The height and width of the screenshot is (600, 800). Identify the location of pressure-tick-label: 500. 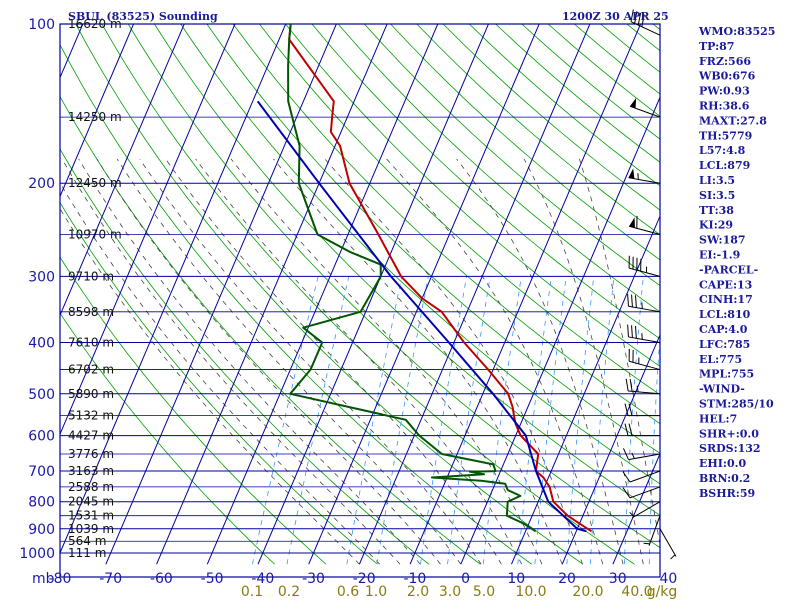
(41, 395).